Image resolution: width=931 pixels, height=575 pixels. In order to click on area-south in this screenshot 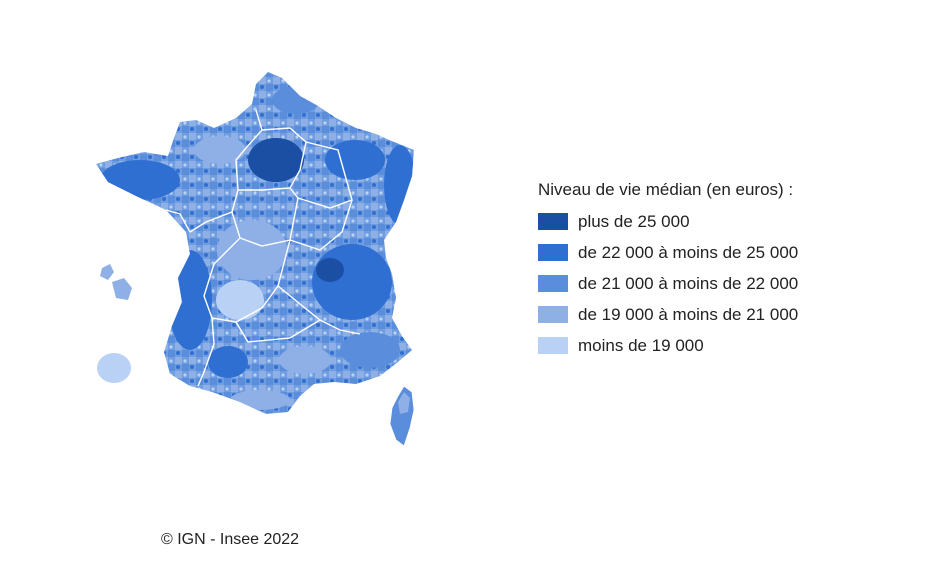, I will do `click(305, 360)`.